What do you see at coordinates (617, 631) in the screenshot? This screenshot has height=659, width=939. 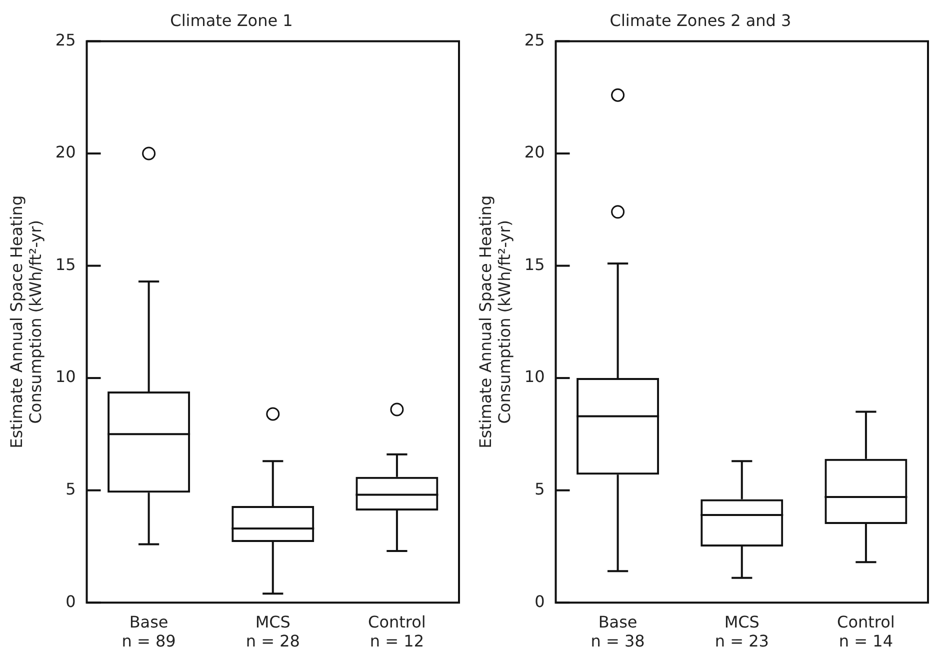 I see `x-tick-label: Base n = 38` at bounding box center [617, 631].